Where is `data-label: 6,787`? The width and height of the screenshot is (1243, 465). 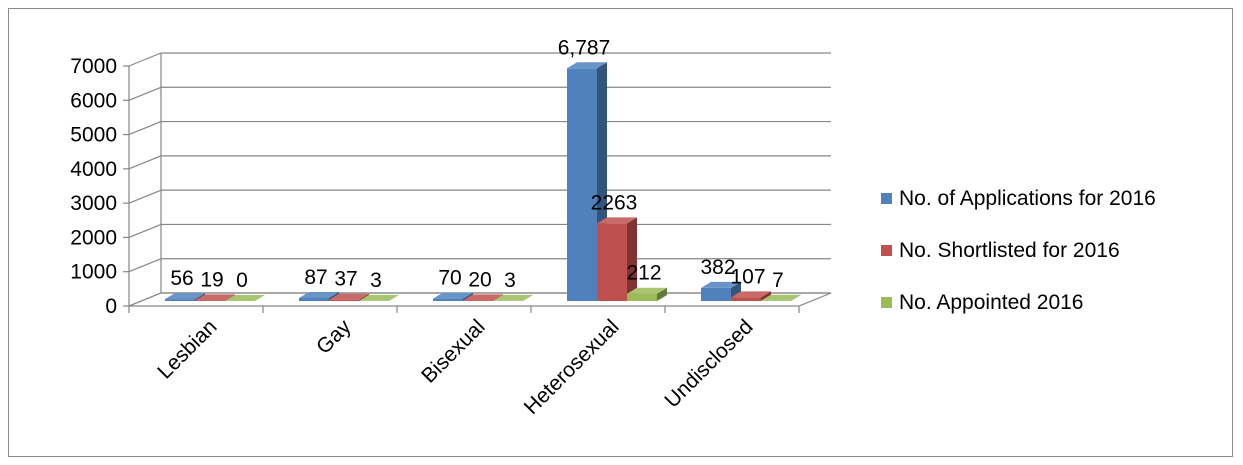 data-label: 6,787 is located at coordinates (584, 47).